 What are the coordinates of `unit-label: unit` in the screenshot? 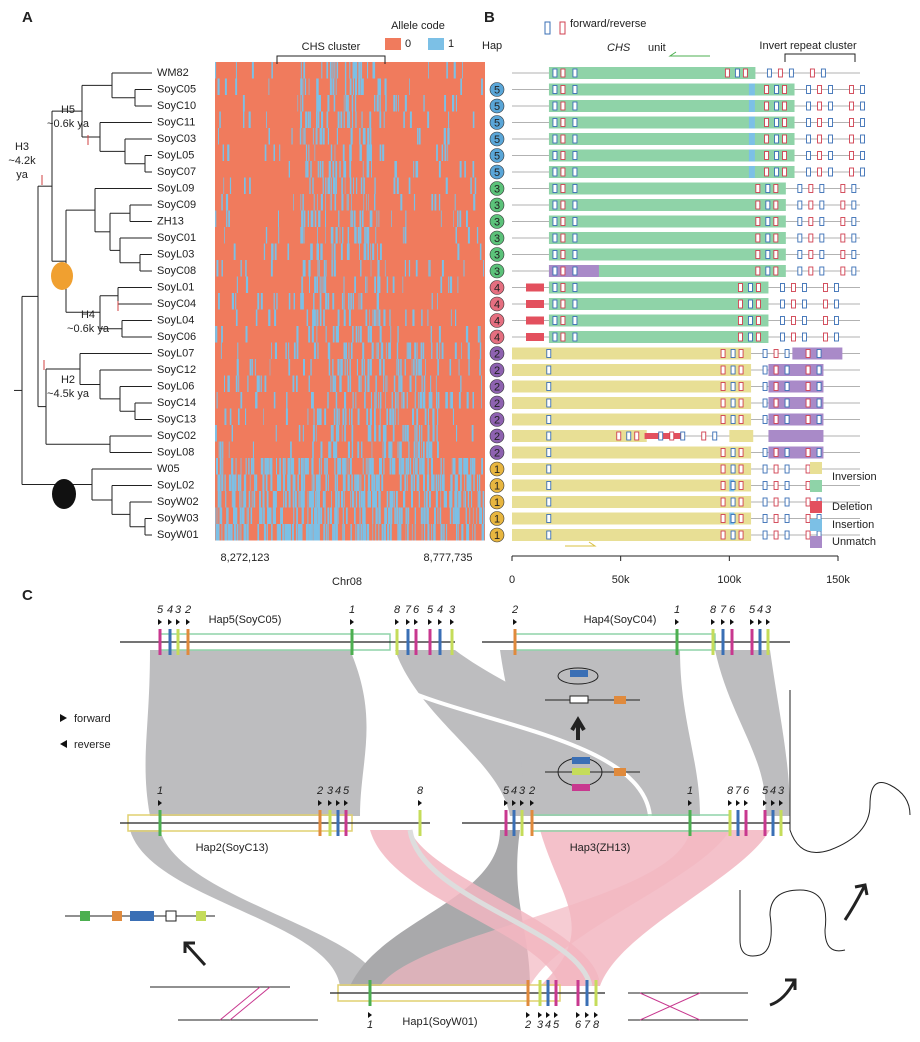 It's located at (657, 48).